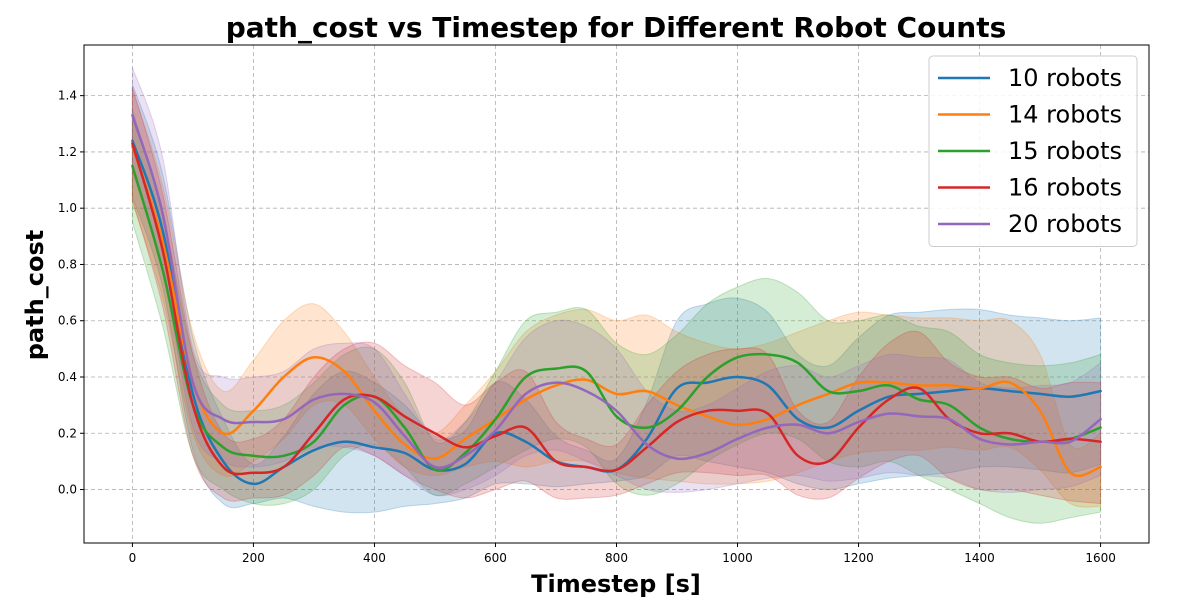 The height and width of the screenshot is (600, 1200). Describe the element at coordinates (67, 208) in the screenshot. I see `y-tick-label: 1.0` at that location.